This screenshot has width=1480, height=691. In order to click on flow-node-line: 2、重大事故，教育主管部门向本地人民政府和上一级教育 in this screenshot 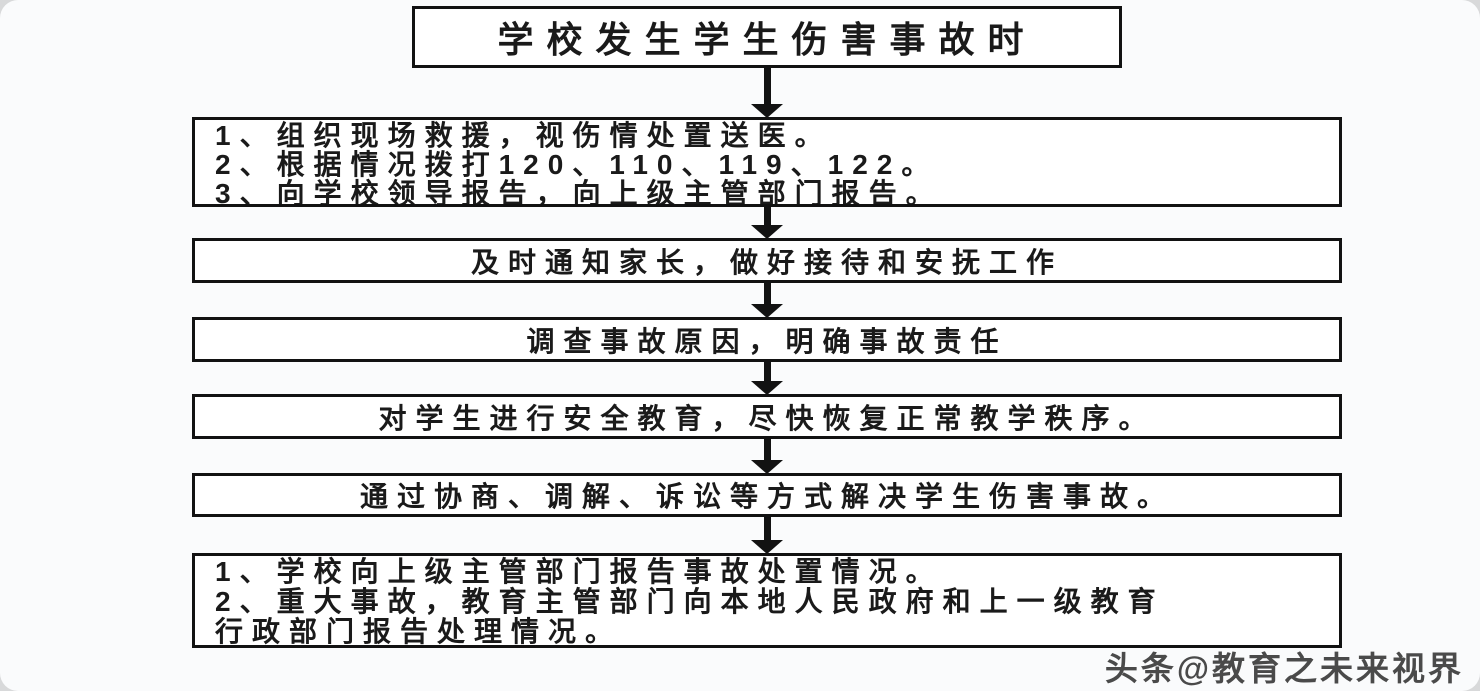, I will do `click(690, 601)`.